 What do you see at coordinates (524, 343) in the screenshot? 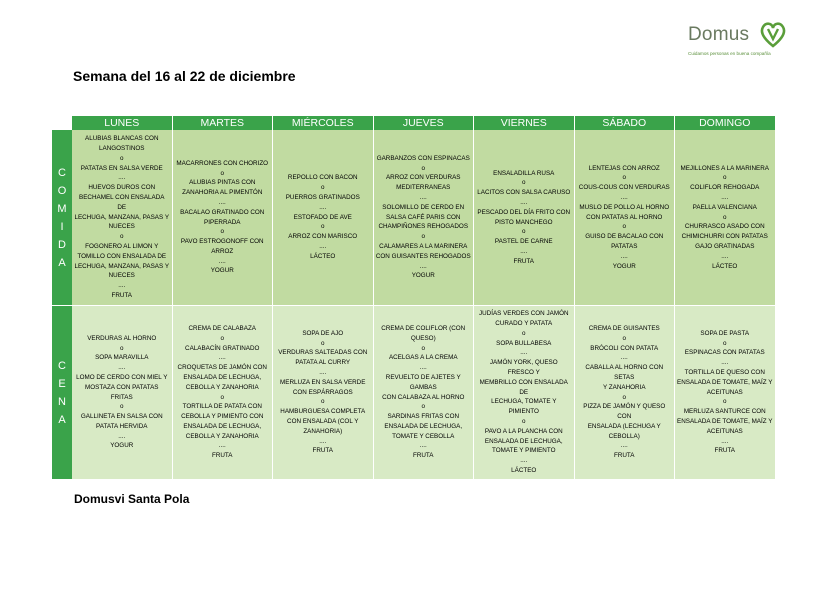
I see `menu-line: SOPA BULLABESA` at bounding box center [524, 343].